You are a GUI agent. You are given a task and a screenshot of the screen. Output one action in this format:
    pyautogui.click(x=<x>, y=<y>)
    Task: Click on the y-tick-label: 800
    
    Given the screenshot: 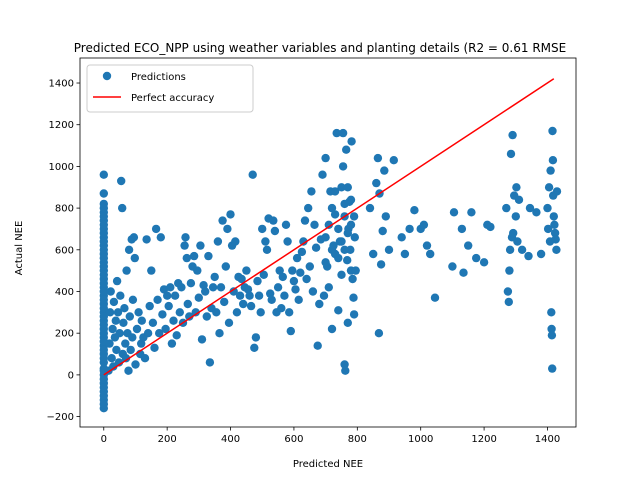 What is the action you would take?
    pyautogui.click(x=64, y=209)
    